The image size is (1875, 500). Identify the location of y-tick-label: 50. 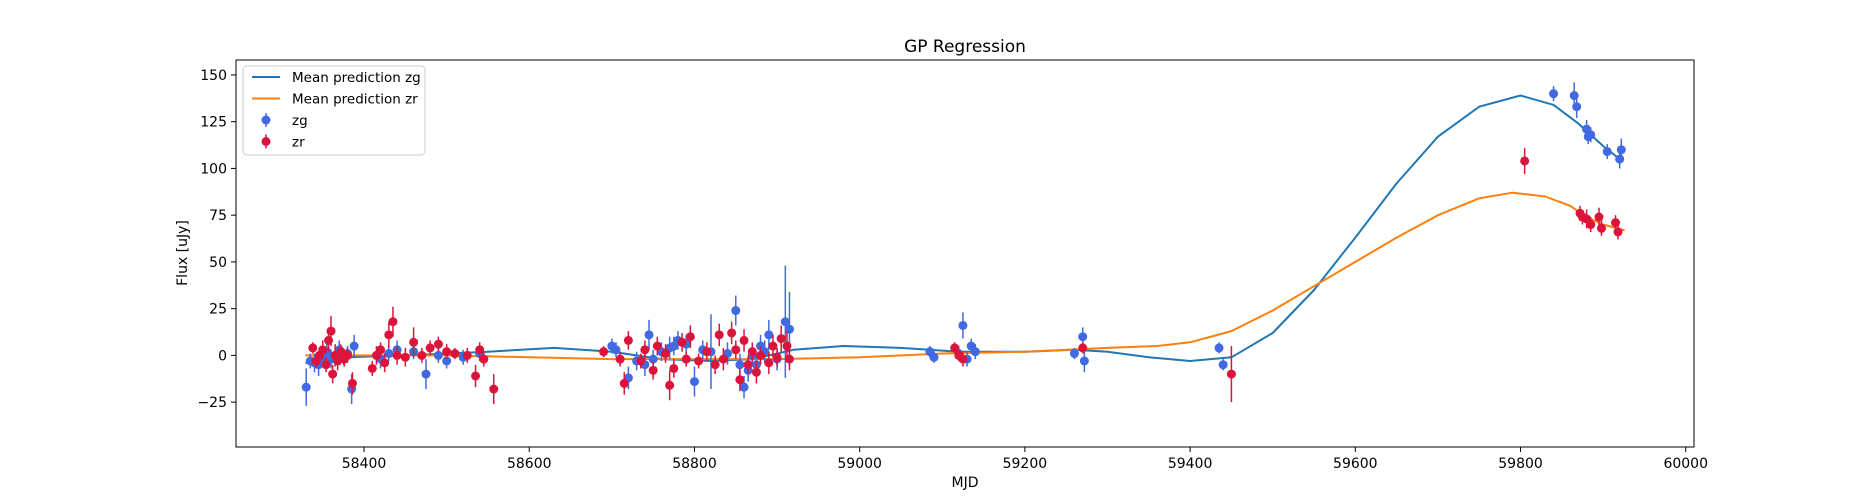
(218, 263).